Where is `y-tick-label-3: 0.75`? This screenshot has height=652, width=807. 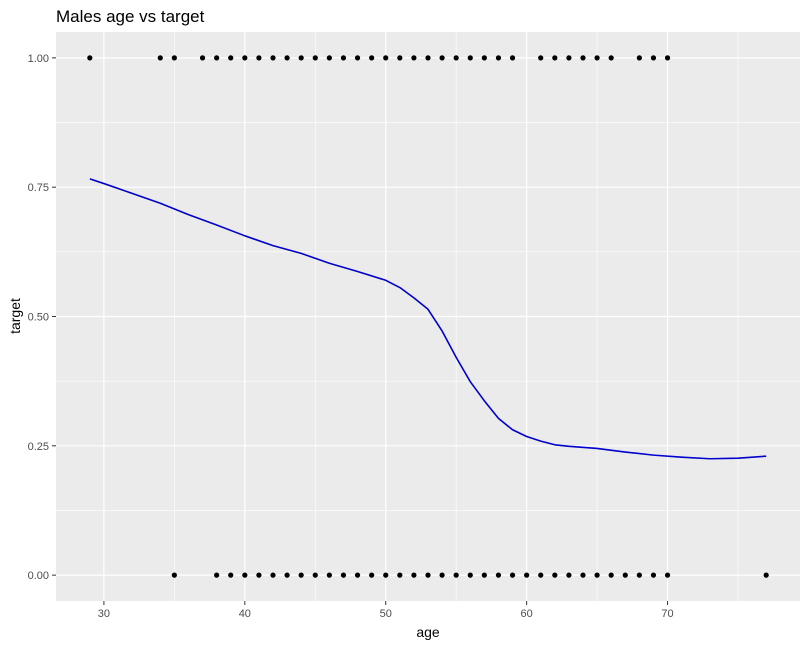
y-tick-label-3: 0.75 is located at coordinates (38, 188).